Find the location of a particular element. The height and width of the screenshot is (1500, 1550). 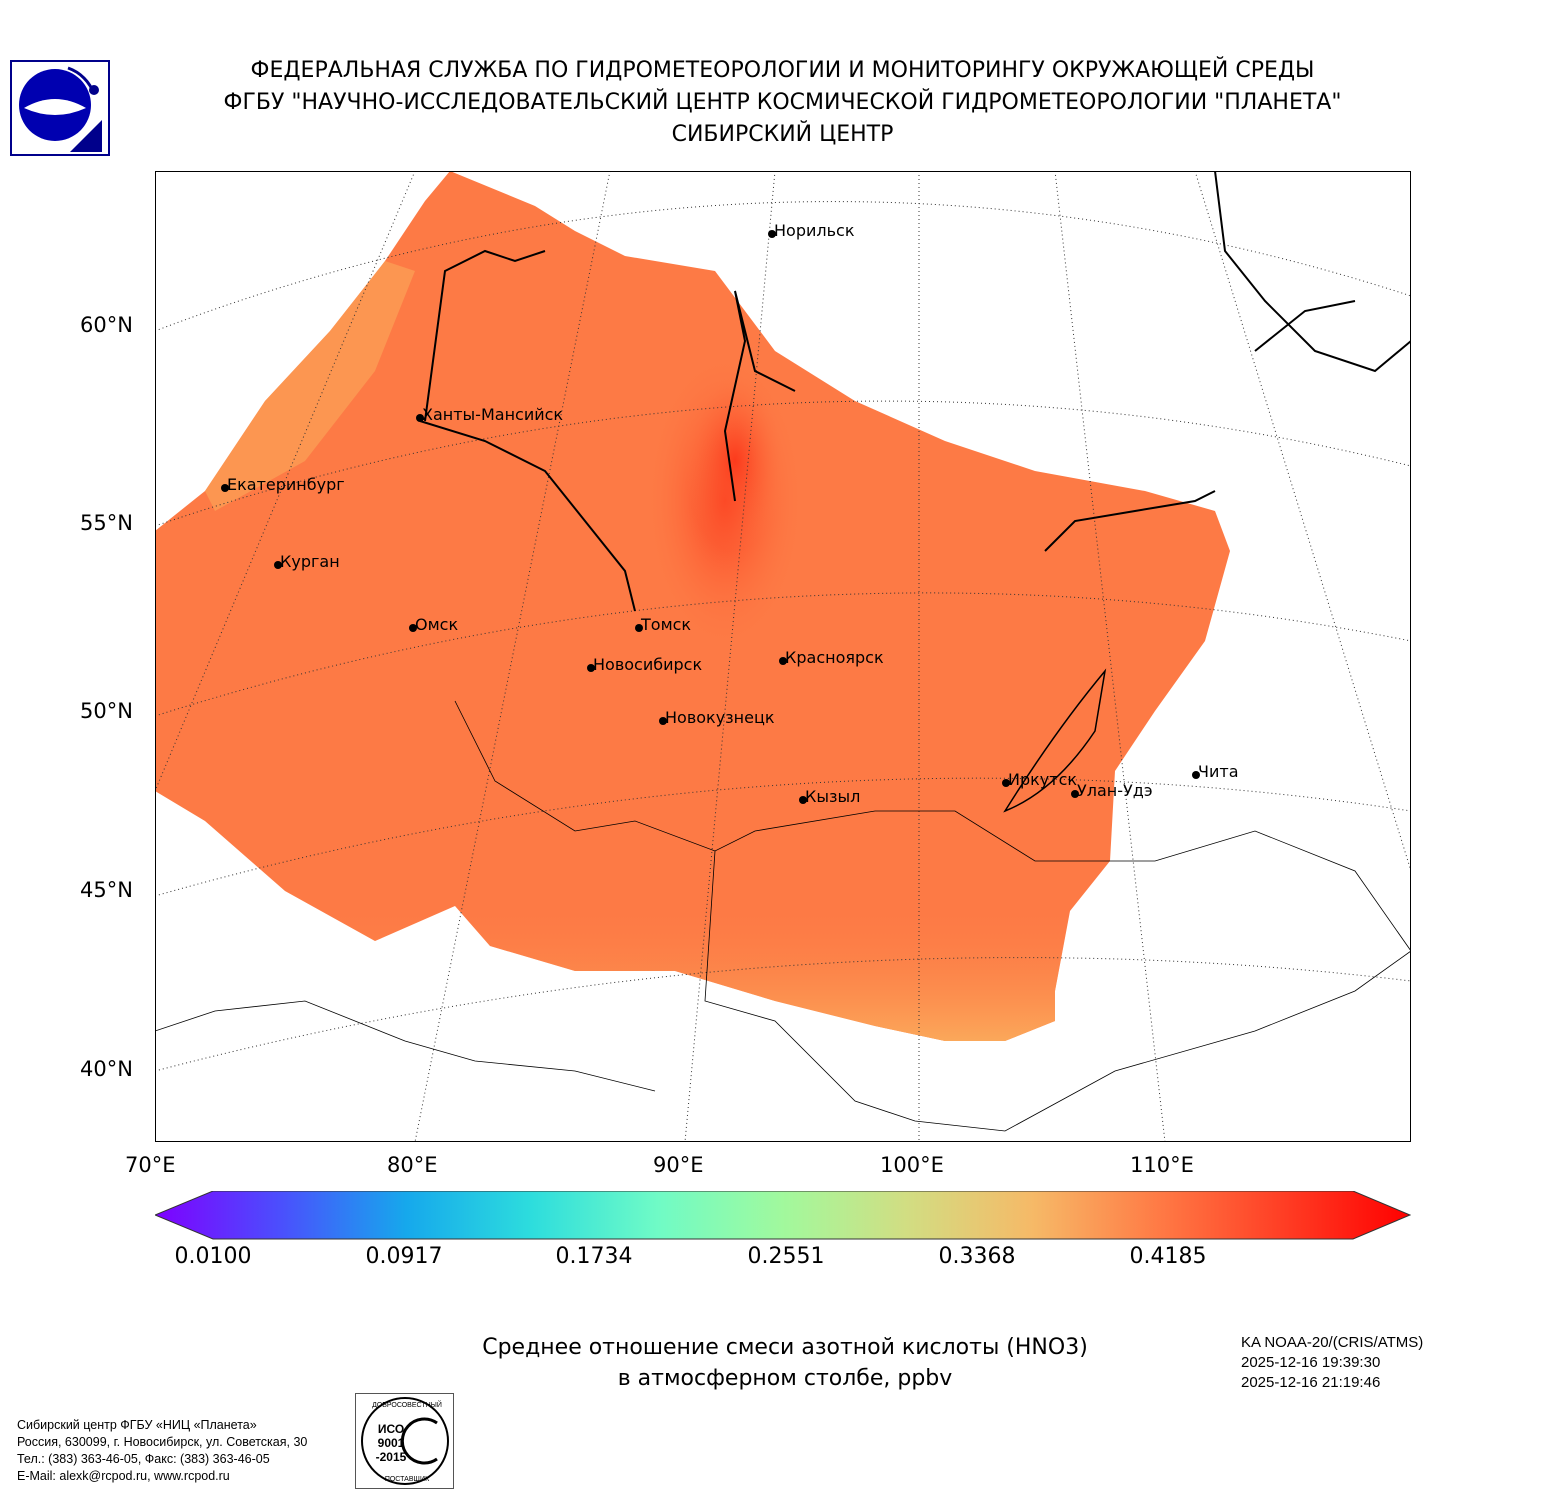

city-label: Кызыл is located at coordinates (833, 796).